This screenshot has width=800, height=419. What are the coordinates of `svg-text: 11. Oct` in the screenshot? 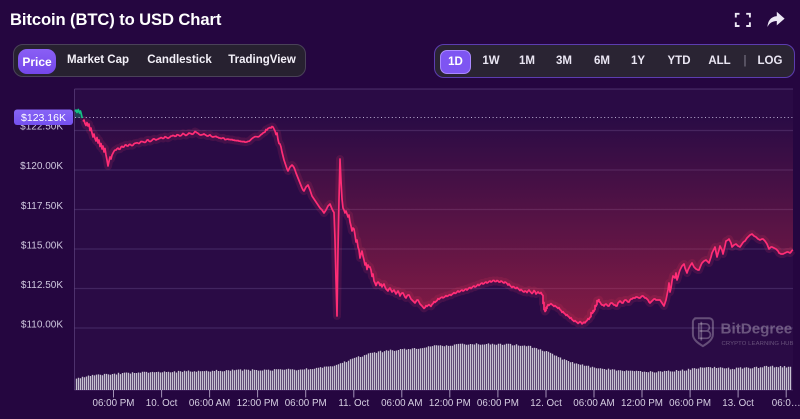 It's located at (353, 403).